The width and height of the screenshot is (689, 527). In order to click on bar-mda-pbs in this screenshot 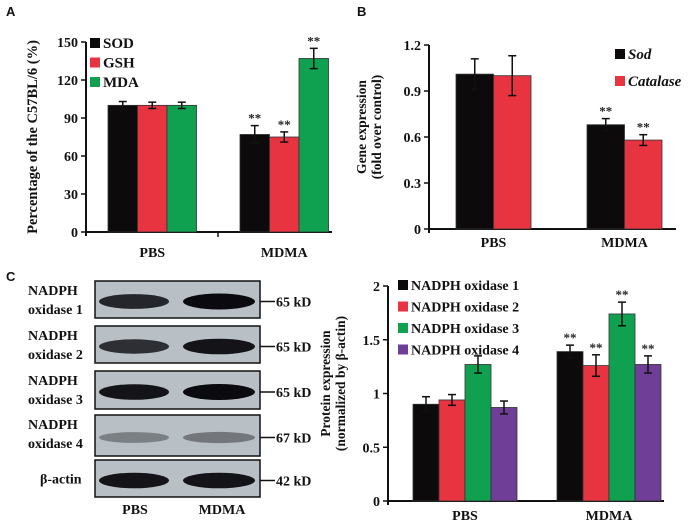, I will do `click(181, 168)`.